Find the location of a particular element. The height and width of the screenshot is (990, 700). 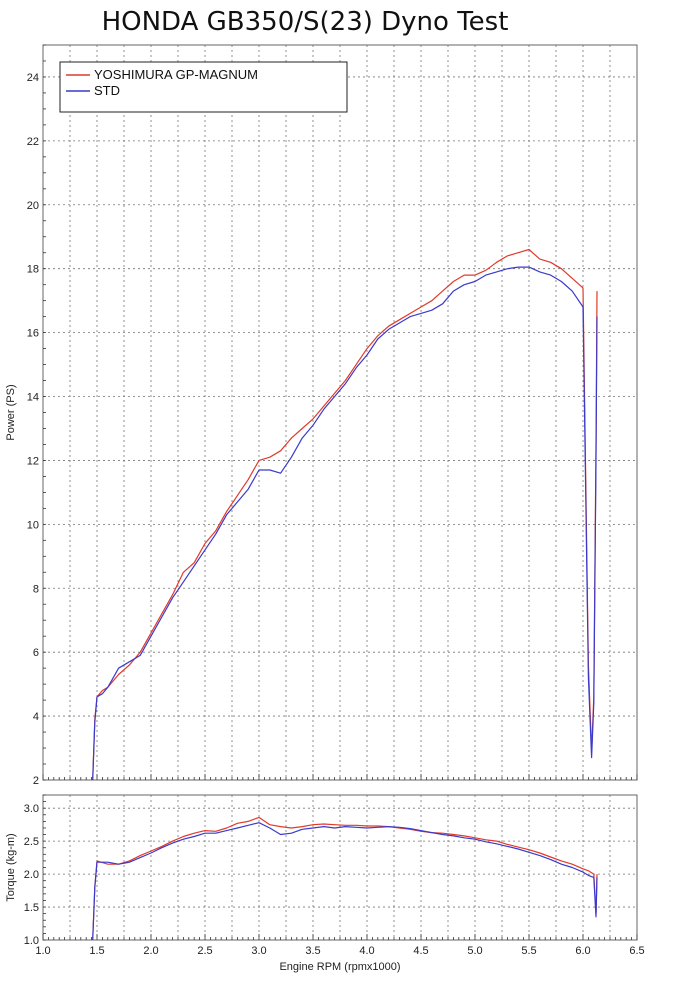

y-tick-label: 14 is located at coordinates (33, 398).